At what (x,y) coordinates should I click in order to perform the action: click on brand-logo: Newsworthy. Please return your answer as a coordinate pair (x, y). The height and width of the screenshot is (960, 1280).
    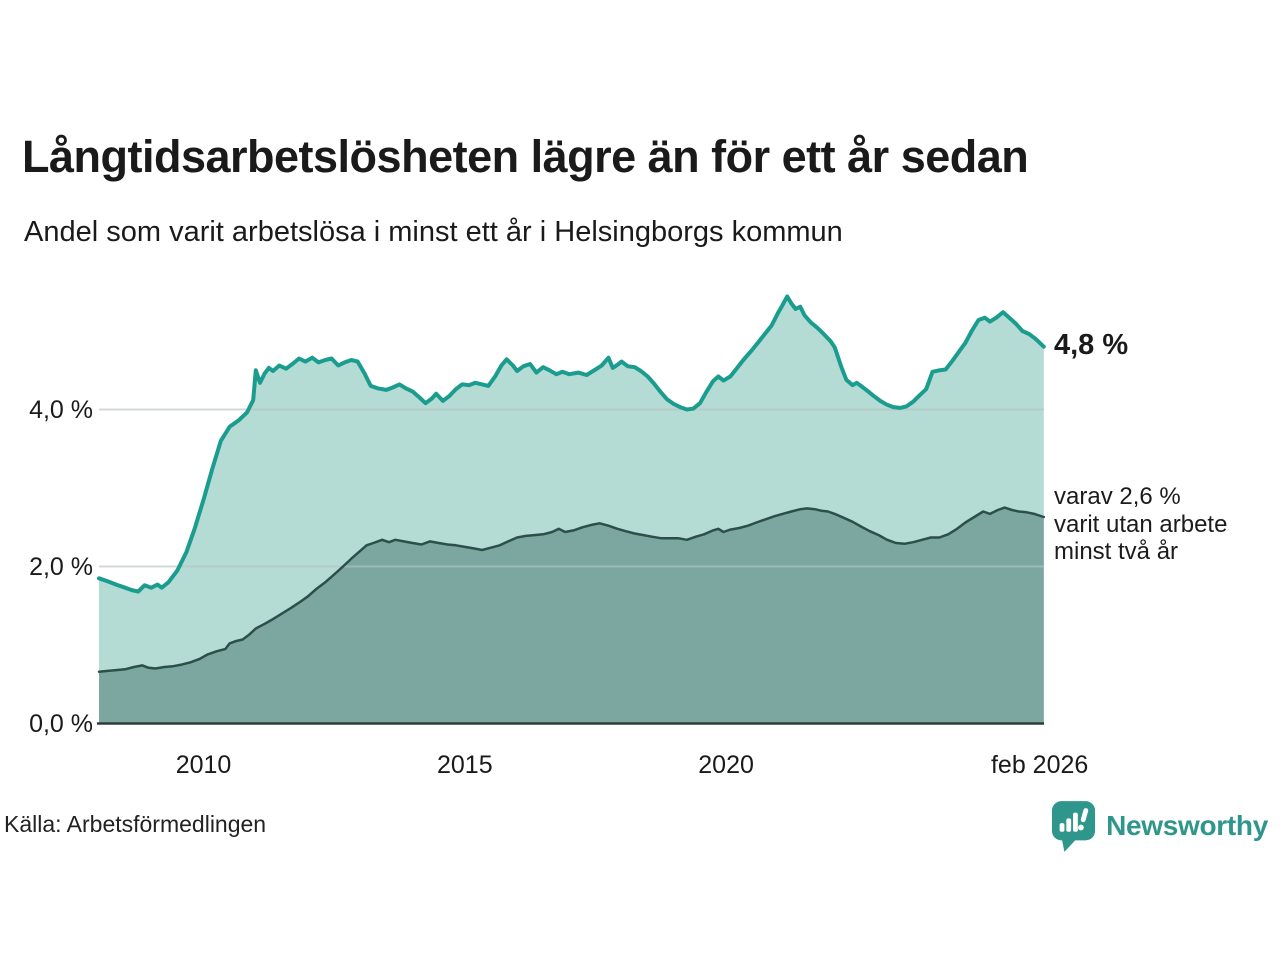
    Looking at the image, I should click on (1159, 826).